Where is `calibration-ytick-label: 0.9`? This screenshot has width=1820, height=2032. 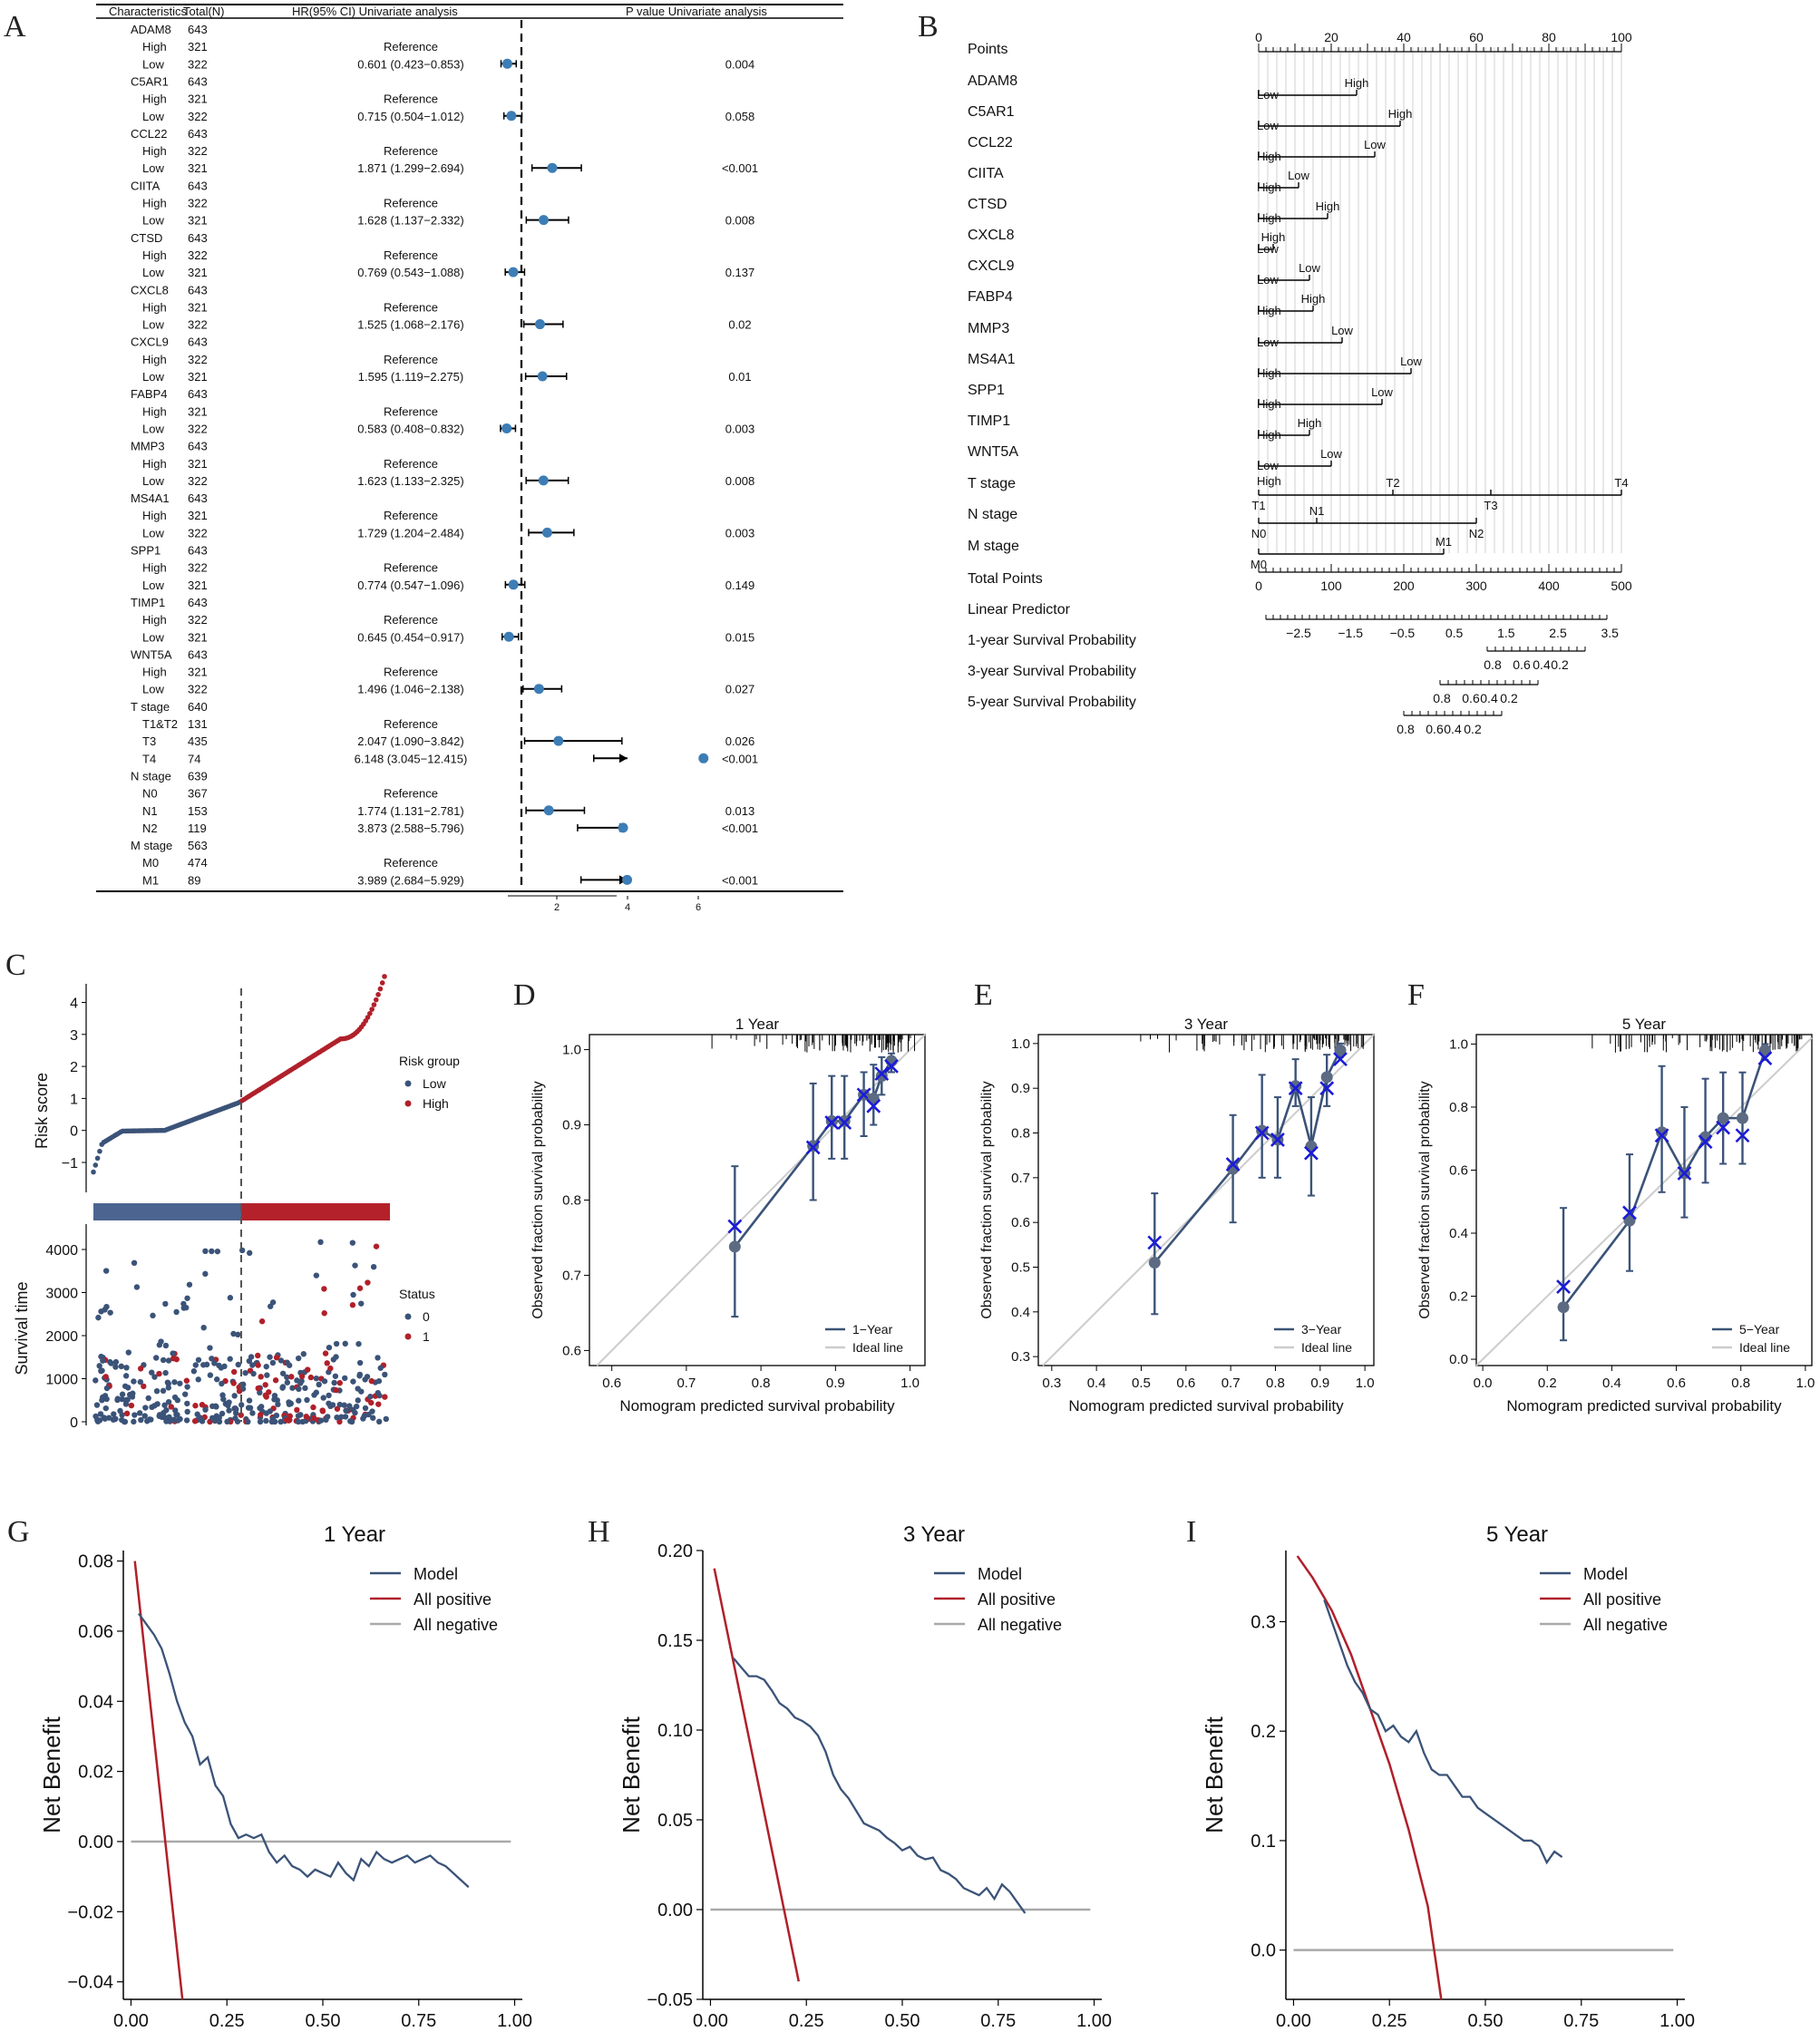 calibration-ytick-label: 0.9 is located at coordinates (572, 1125).